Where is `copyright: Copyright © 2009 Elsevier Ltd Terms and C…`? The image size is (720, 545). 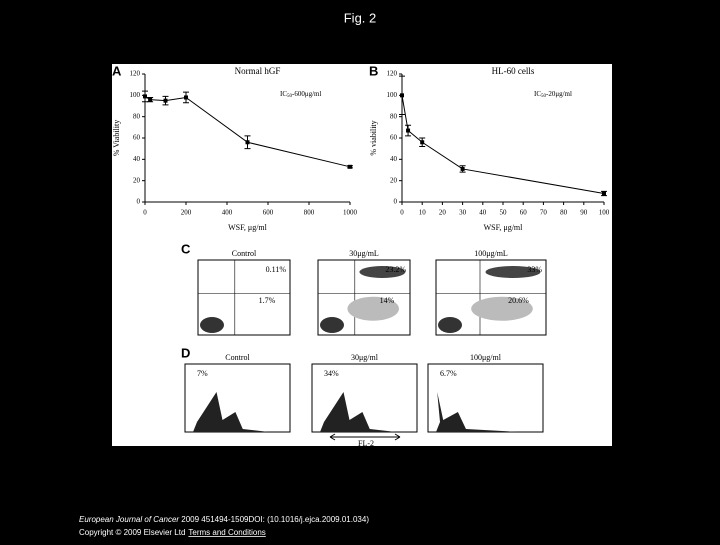 copyright: Copyright © 2009 Elsevier Ltd Terms and C… is located at coordinates (172, 532).